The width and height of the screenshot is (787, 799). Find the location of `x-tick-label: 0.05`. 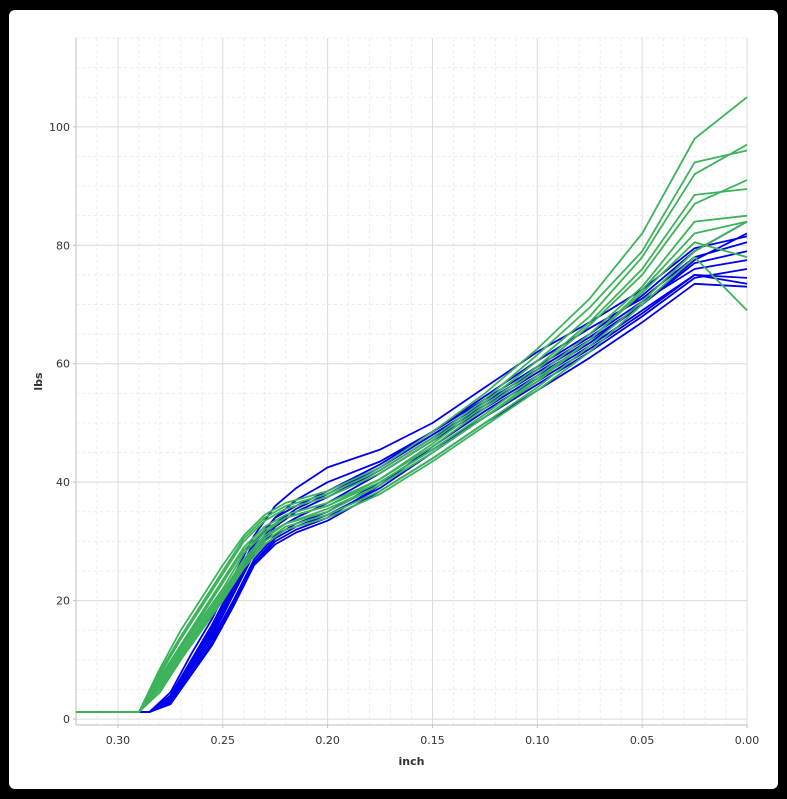

x-tick-label: 0.05 is located at coordinates (642, 740).